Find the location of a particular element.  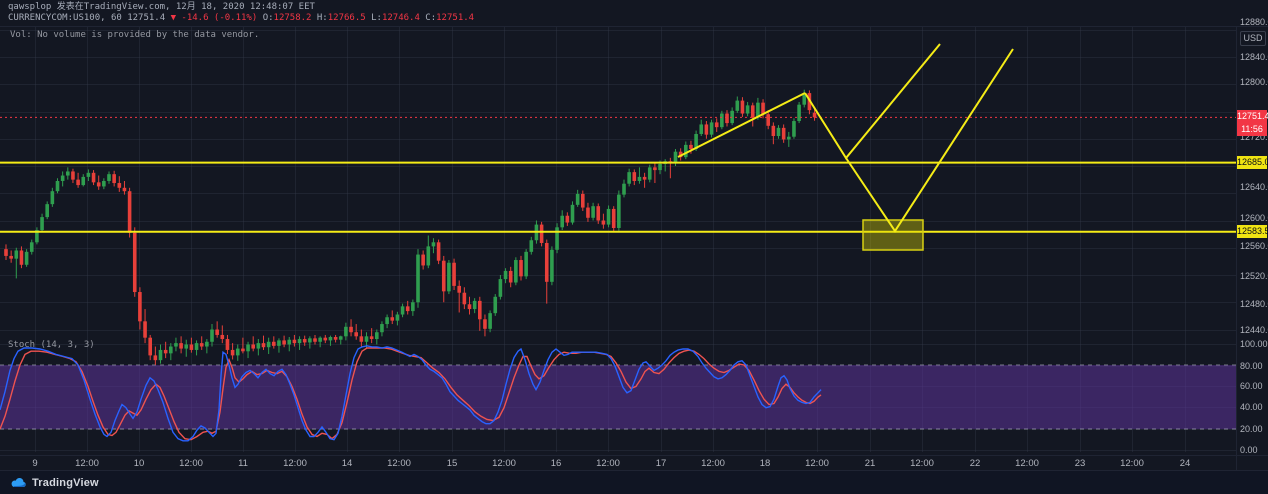

high-value: 12766.5 is located at coordinates (346, 18).